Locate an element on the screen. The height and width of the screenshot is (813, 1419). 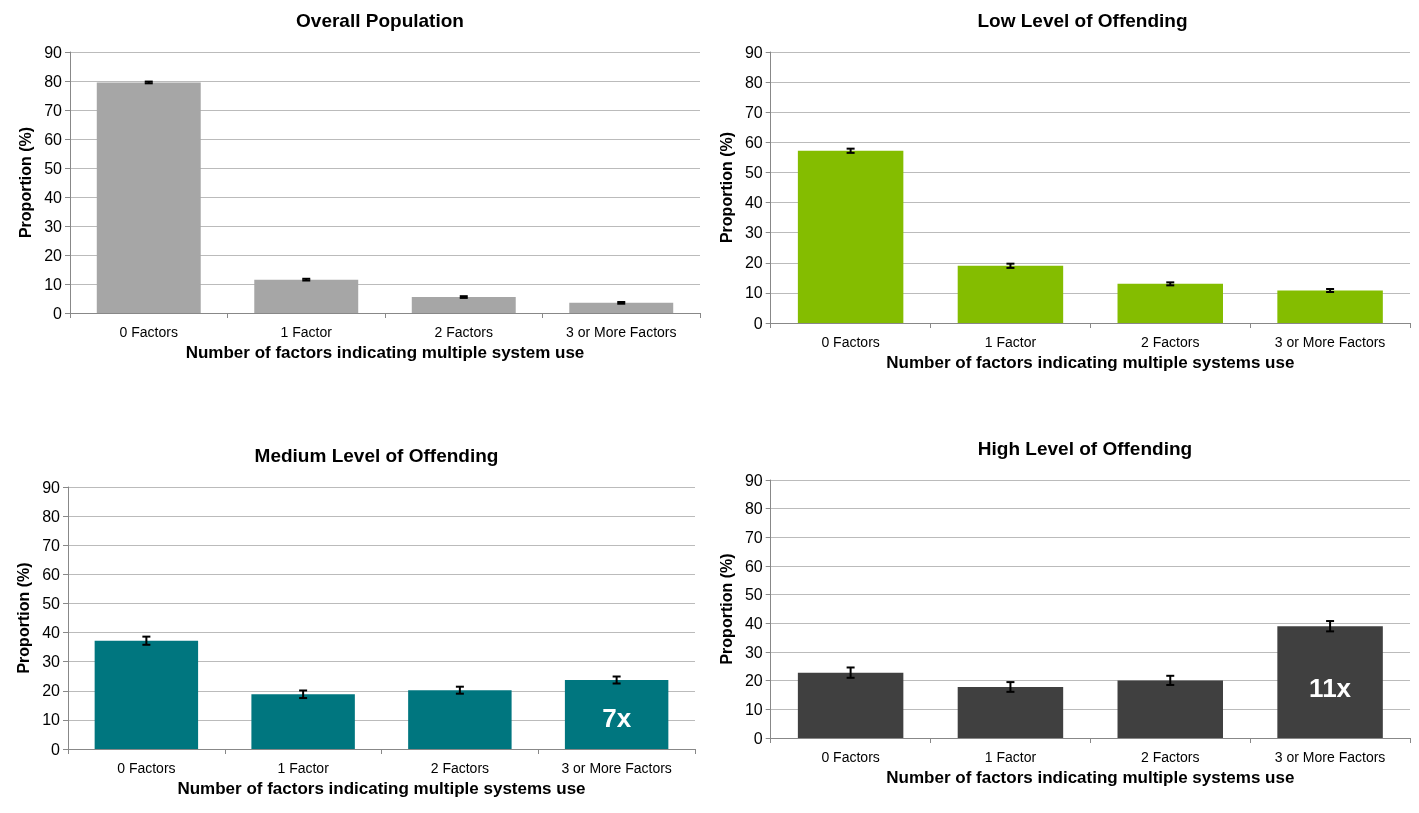
chart-title: Medium Level of Offending is located at coordinates (376, 455).